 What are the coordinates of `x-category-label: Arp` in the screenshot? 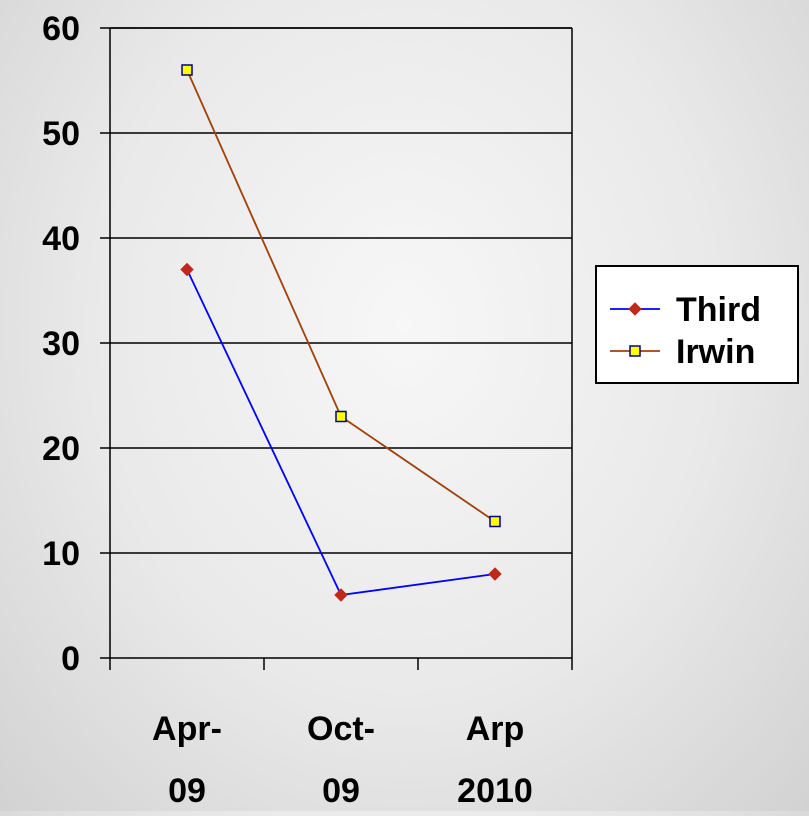 It's located at (495, 729).